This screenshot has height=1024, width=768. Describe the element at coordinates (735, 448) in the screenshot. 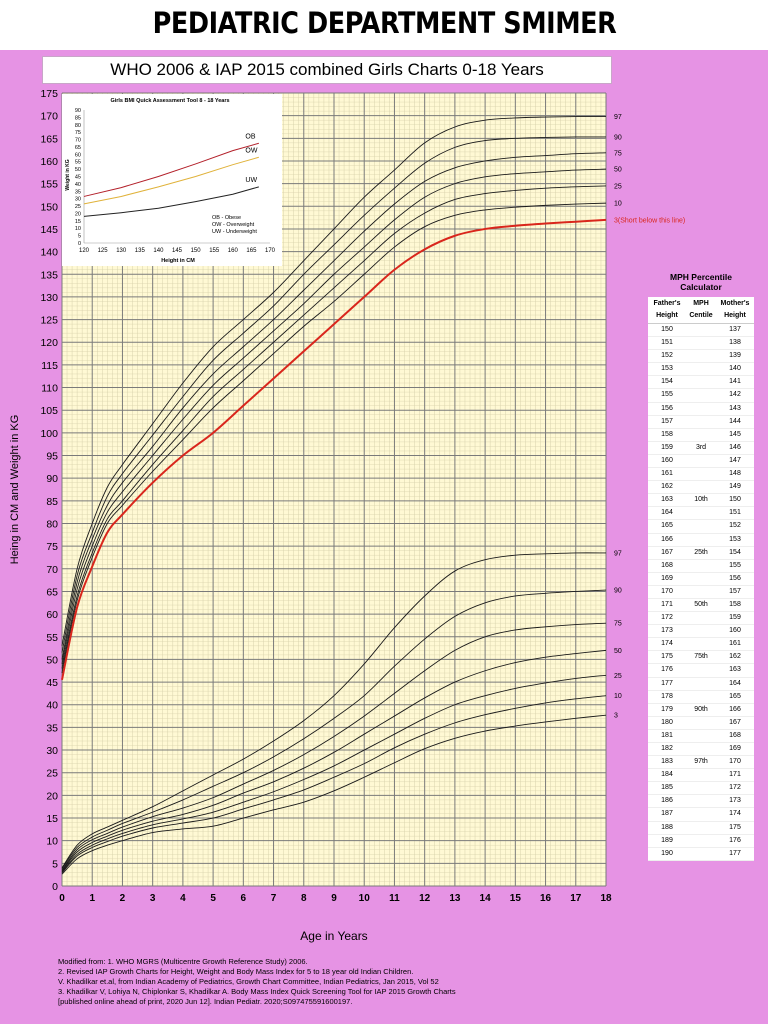

I see `mph-mother-height: 146` at that location.